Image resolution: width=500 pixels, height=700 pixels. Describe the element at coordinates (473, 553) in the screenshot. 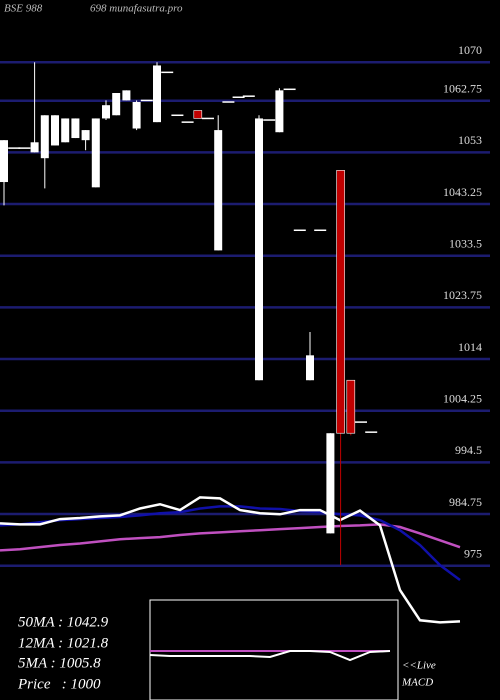

I see `y-tick-label: 975` at that location.